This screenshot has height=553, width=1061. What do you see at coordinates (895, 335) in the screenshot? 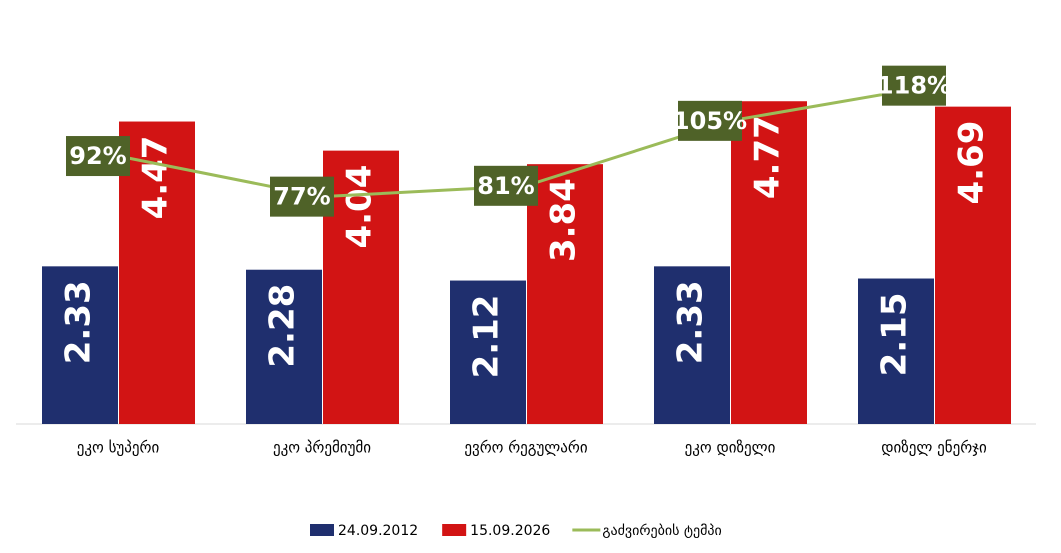
I see `bar-value-label: 2.15` at bounding box center [895, 335].